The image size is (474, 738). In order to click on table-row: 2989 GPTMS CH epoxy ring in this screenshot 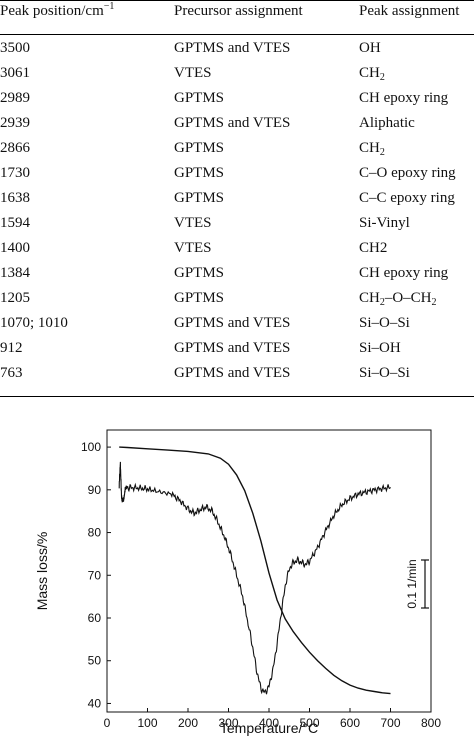, I will do `click(237, 98)`.